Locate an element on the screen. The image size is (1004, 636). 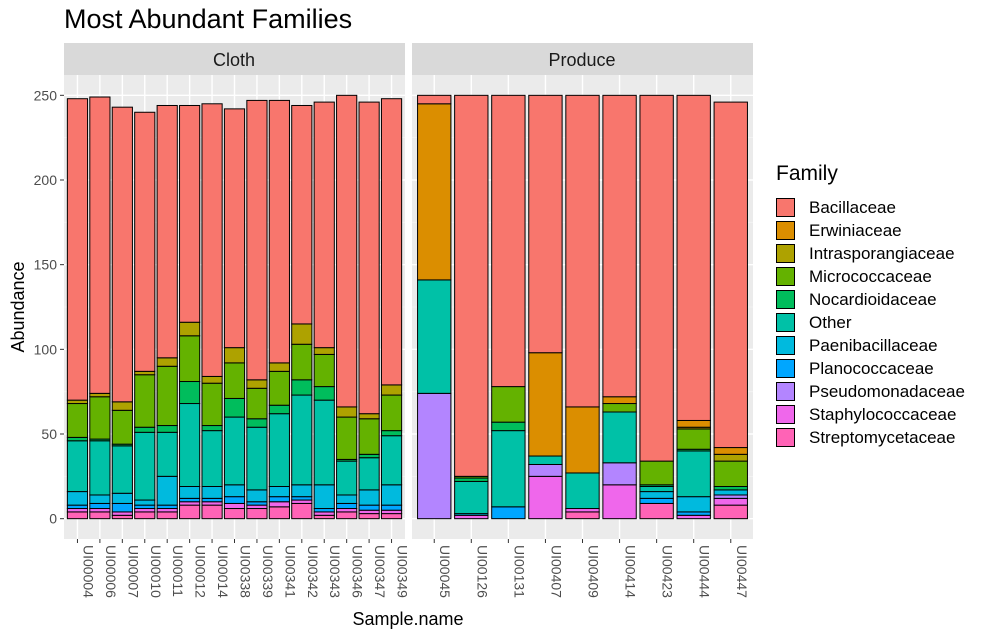
x-tick-label: UI00010 is located at coordinates (156, 571).